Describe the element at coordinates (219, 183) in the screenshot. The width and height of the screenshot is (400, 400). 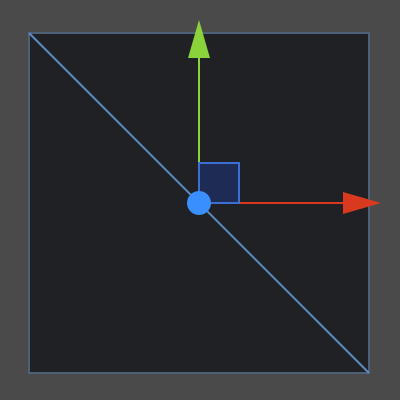
I see `xy-plane-handle-outline` at that location.